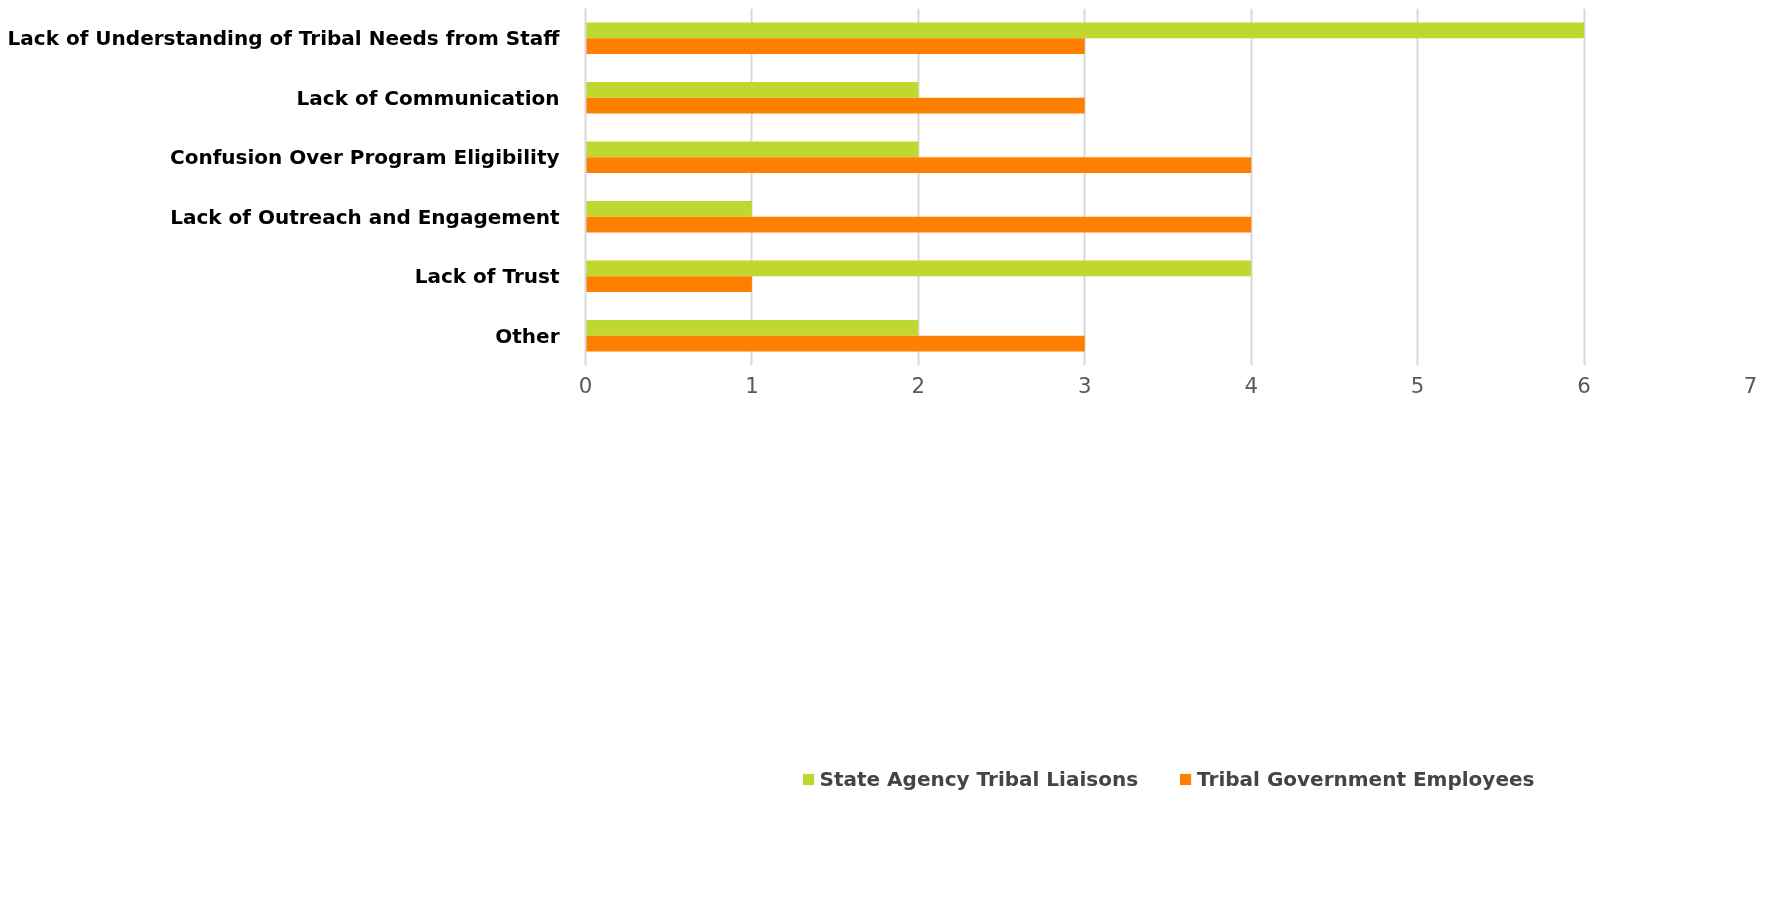  What do you see at coordinates (284, 38) in the screenshot?
I see `y-tick-label: Lack of Understanding of Tribal Needs from Staff` at bounding box center [284, 38].